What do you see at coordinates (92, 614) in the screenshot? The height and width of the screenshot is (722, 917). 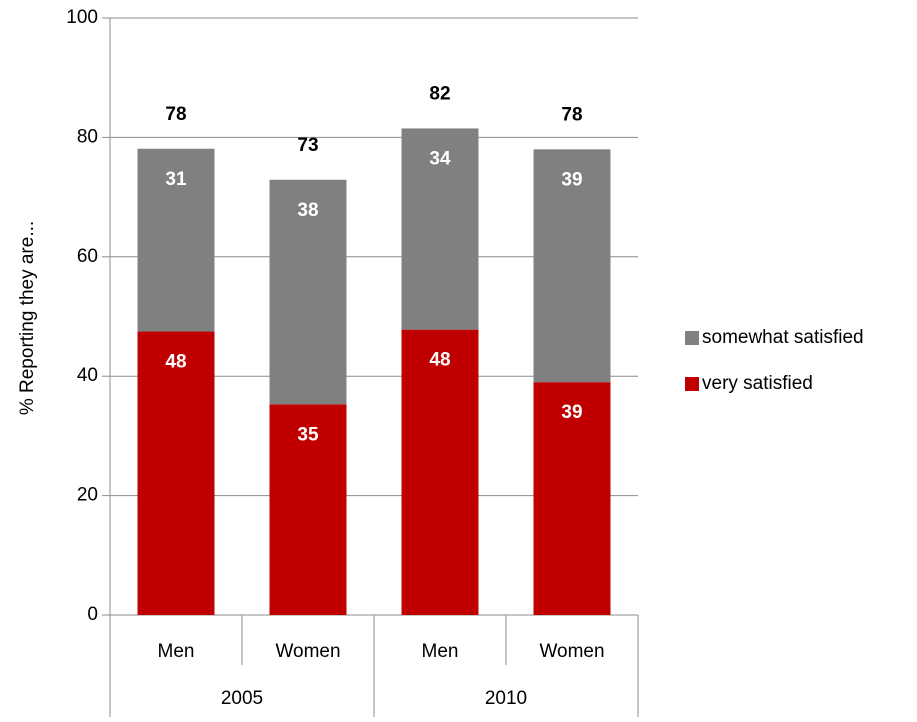 I see `y-tick-label: 0` at bounding box center [92, 614].